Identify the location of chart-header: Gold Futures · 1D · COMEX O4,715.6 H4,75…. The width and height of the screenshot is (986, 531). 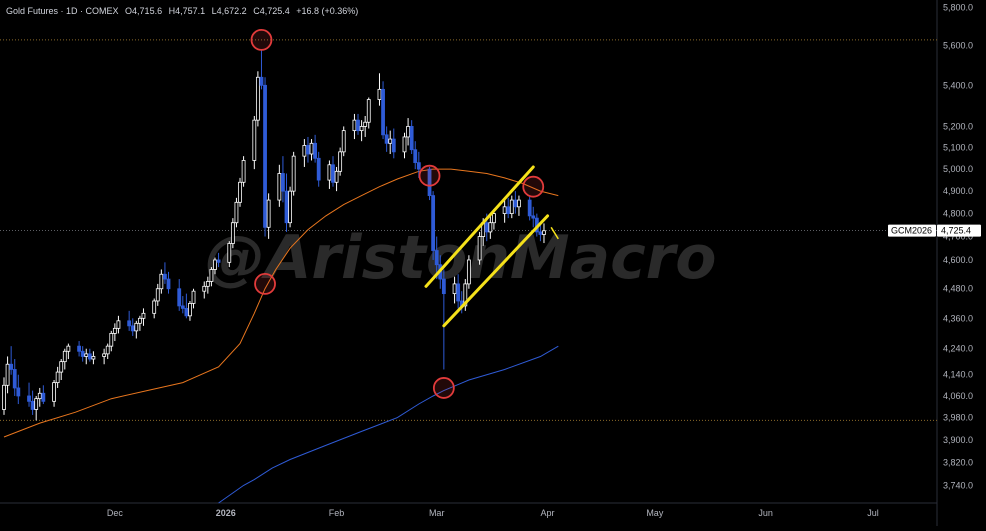
(184, 11).